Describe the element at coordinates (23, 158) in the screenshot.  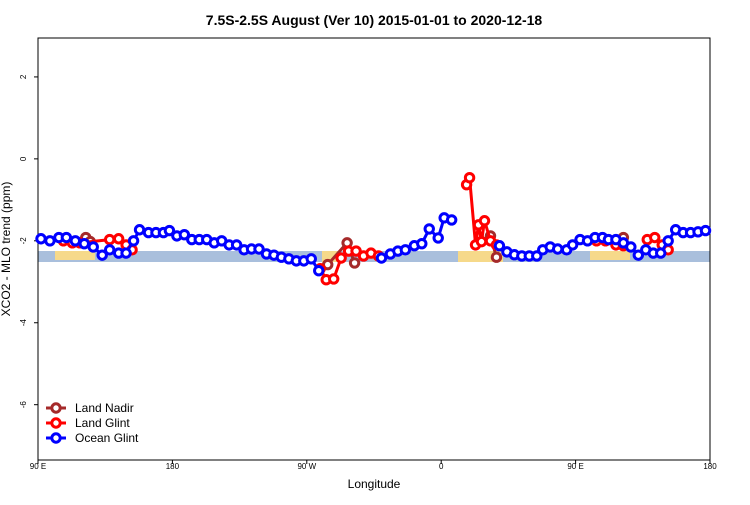
I see `y-tick-label: 0` at that location.